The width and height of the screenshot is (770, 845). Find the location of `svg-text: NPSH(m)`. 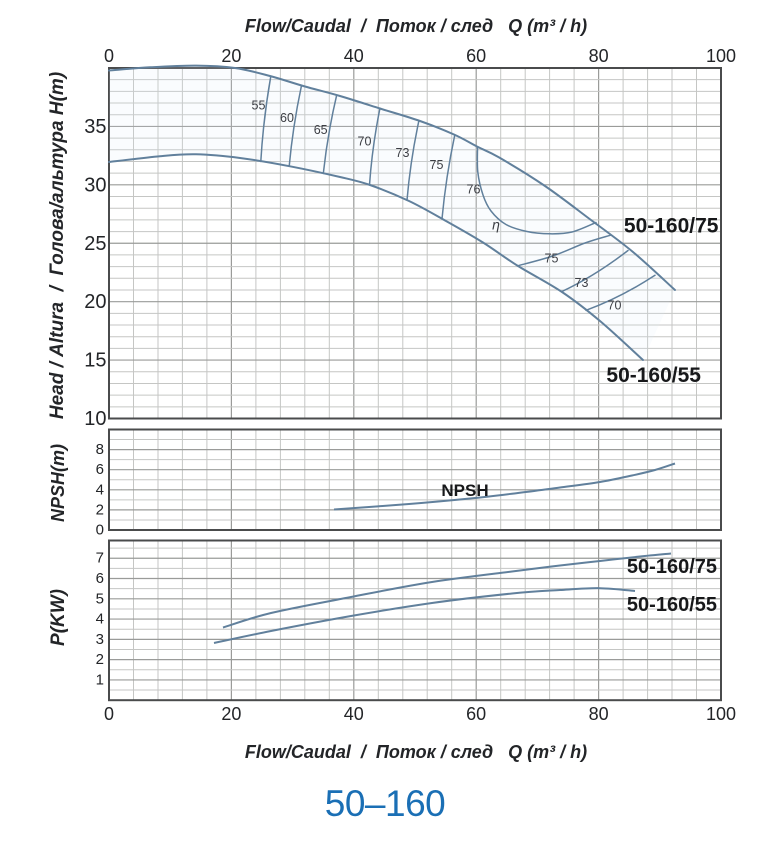

svg-text: NPSH(m) is located at coordinates (58, 483).